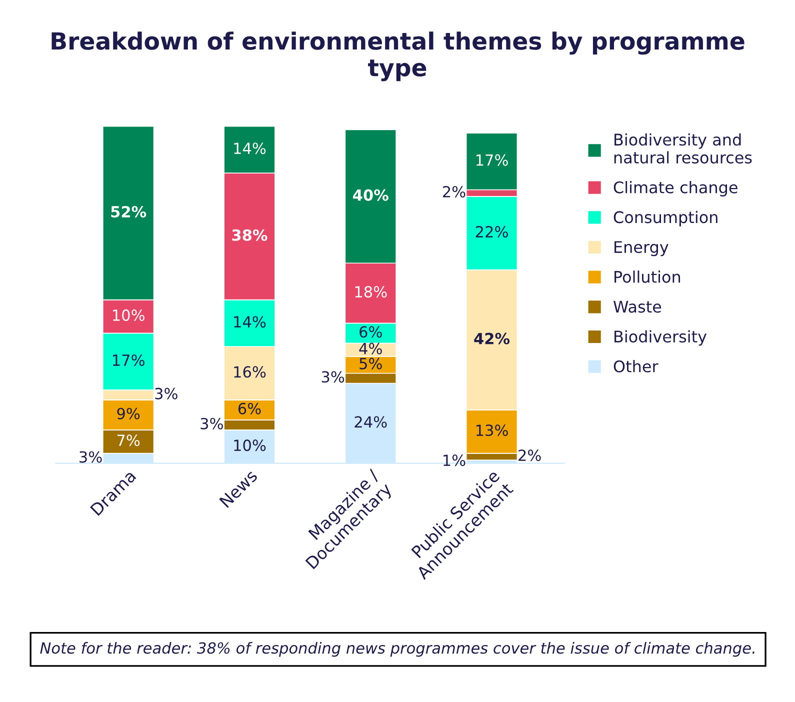  What do you see at coordinates (683, 148) in the screenshot?
I see `legend-label: Biodiversity and natural resources` at bounding box center [683, 148].